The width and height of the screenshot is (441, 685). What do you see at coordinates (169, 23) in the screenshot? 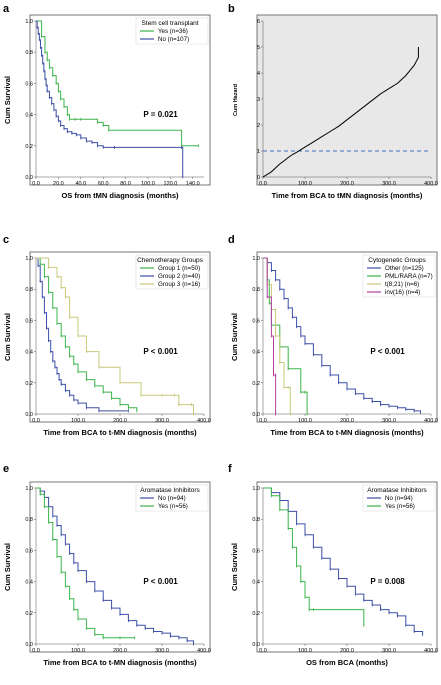
I see `legend-title: Stem cell transplant` at bounding box center [169, 23].